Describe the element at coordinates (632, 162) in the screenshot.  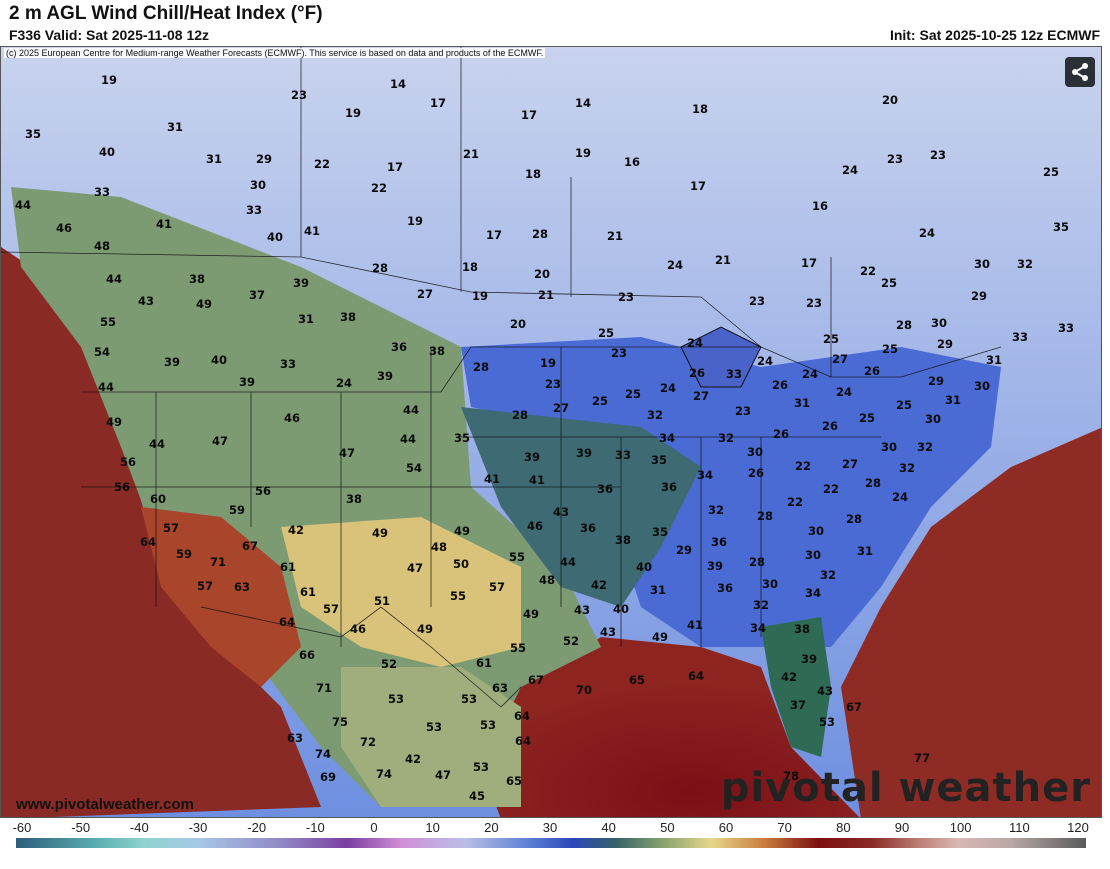
I see `map-value-label: 16` at that location.